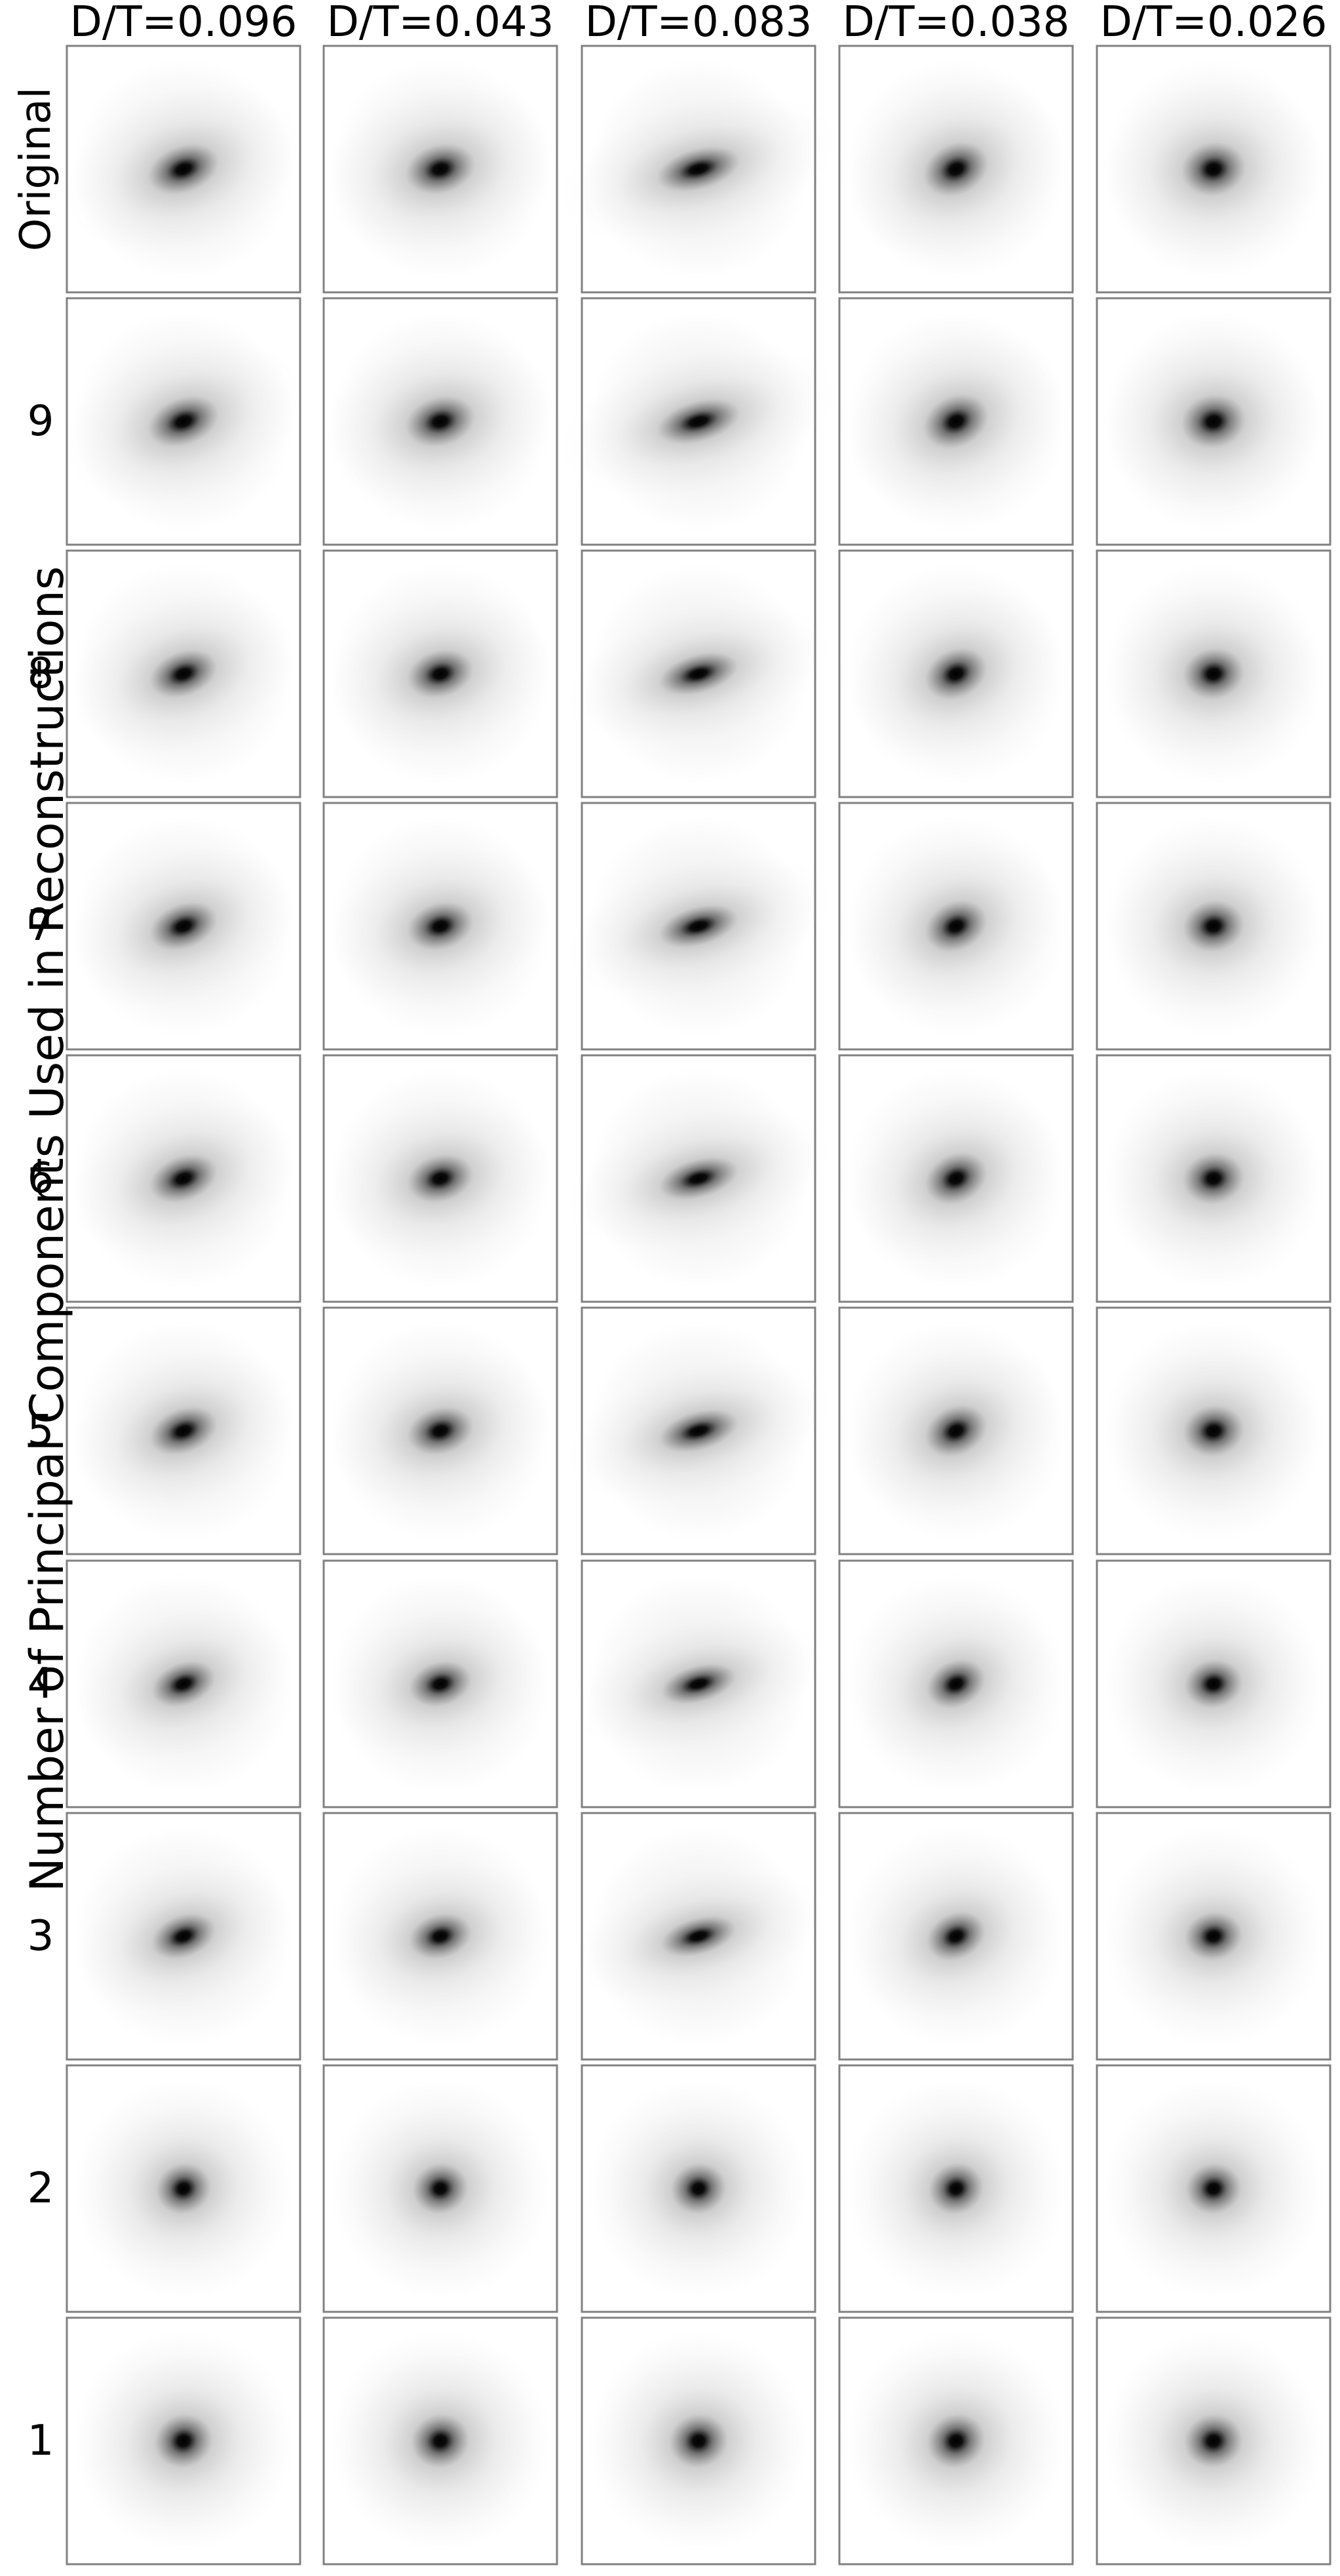 The width and height of the screenshot is (1340, 2576). I want to click on column-title: D/T=0.043, so click(440, 23).